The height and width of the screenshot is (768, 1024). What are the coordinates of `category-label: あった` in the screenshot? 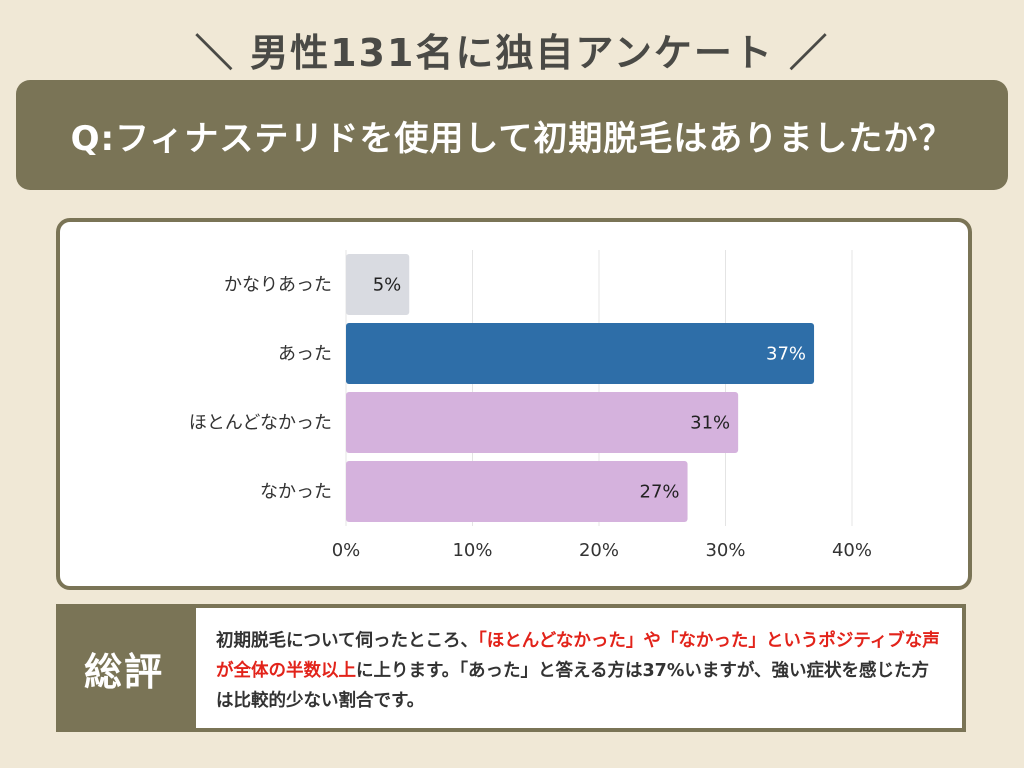 It's located at (305, 354).